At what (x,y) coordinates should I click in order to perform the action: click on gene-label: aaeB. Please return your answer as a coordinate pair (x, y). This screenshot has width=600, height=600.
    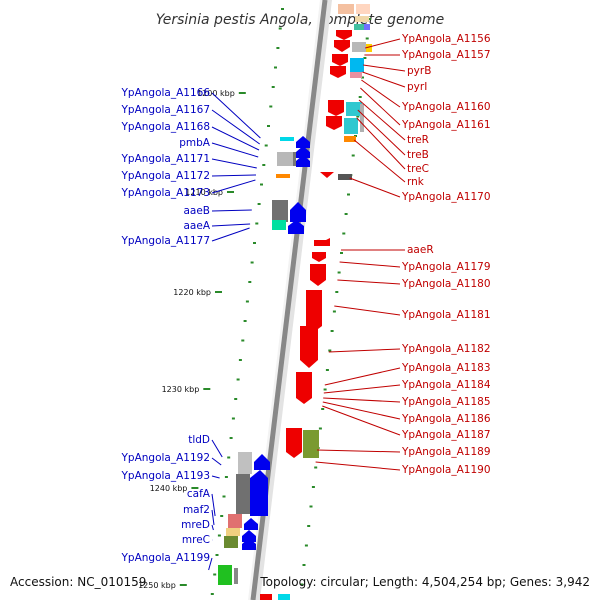
    Looking at the image, I should click on (196, 211).